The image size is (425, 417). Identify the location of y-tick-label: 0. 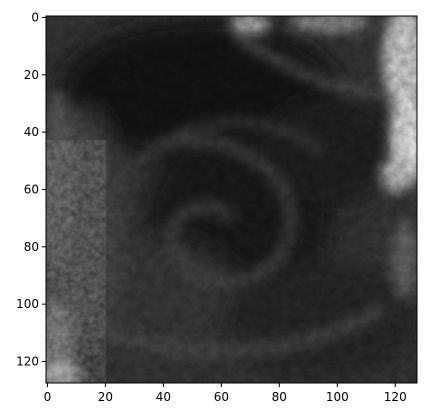
(35, 17).